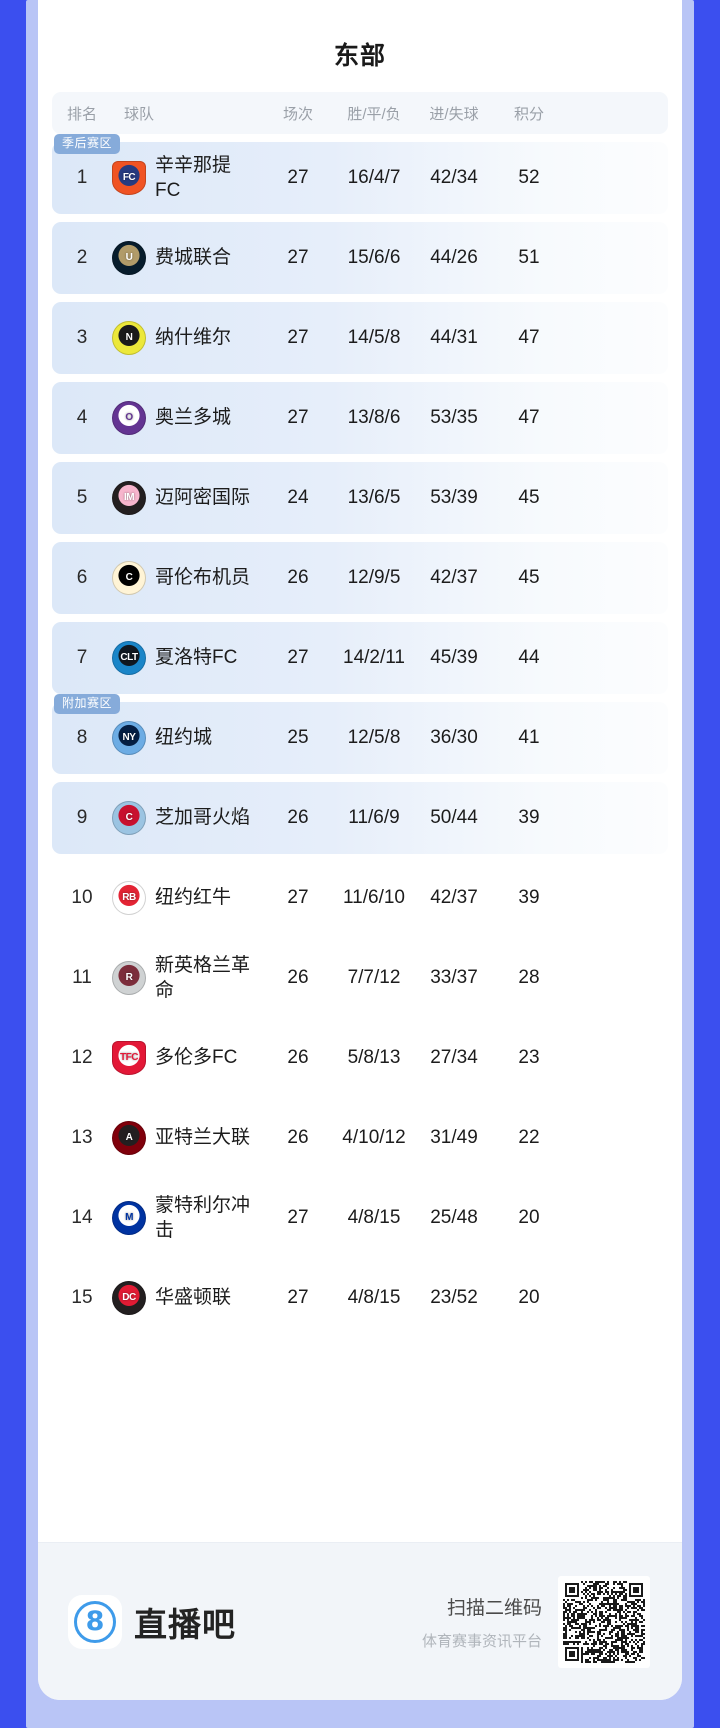 This screenshot has height=1728, width=720. Describe the element at coordinates (82, 577) in the screenshot. I see `cell-rank: 6` at that location.